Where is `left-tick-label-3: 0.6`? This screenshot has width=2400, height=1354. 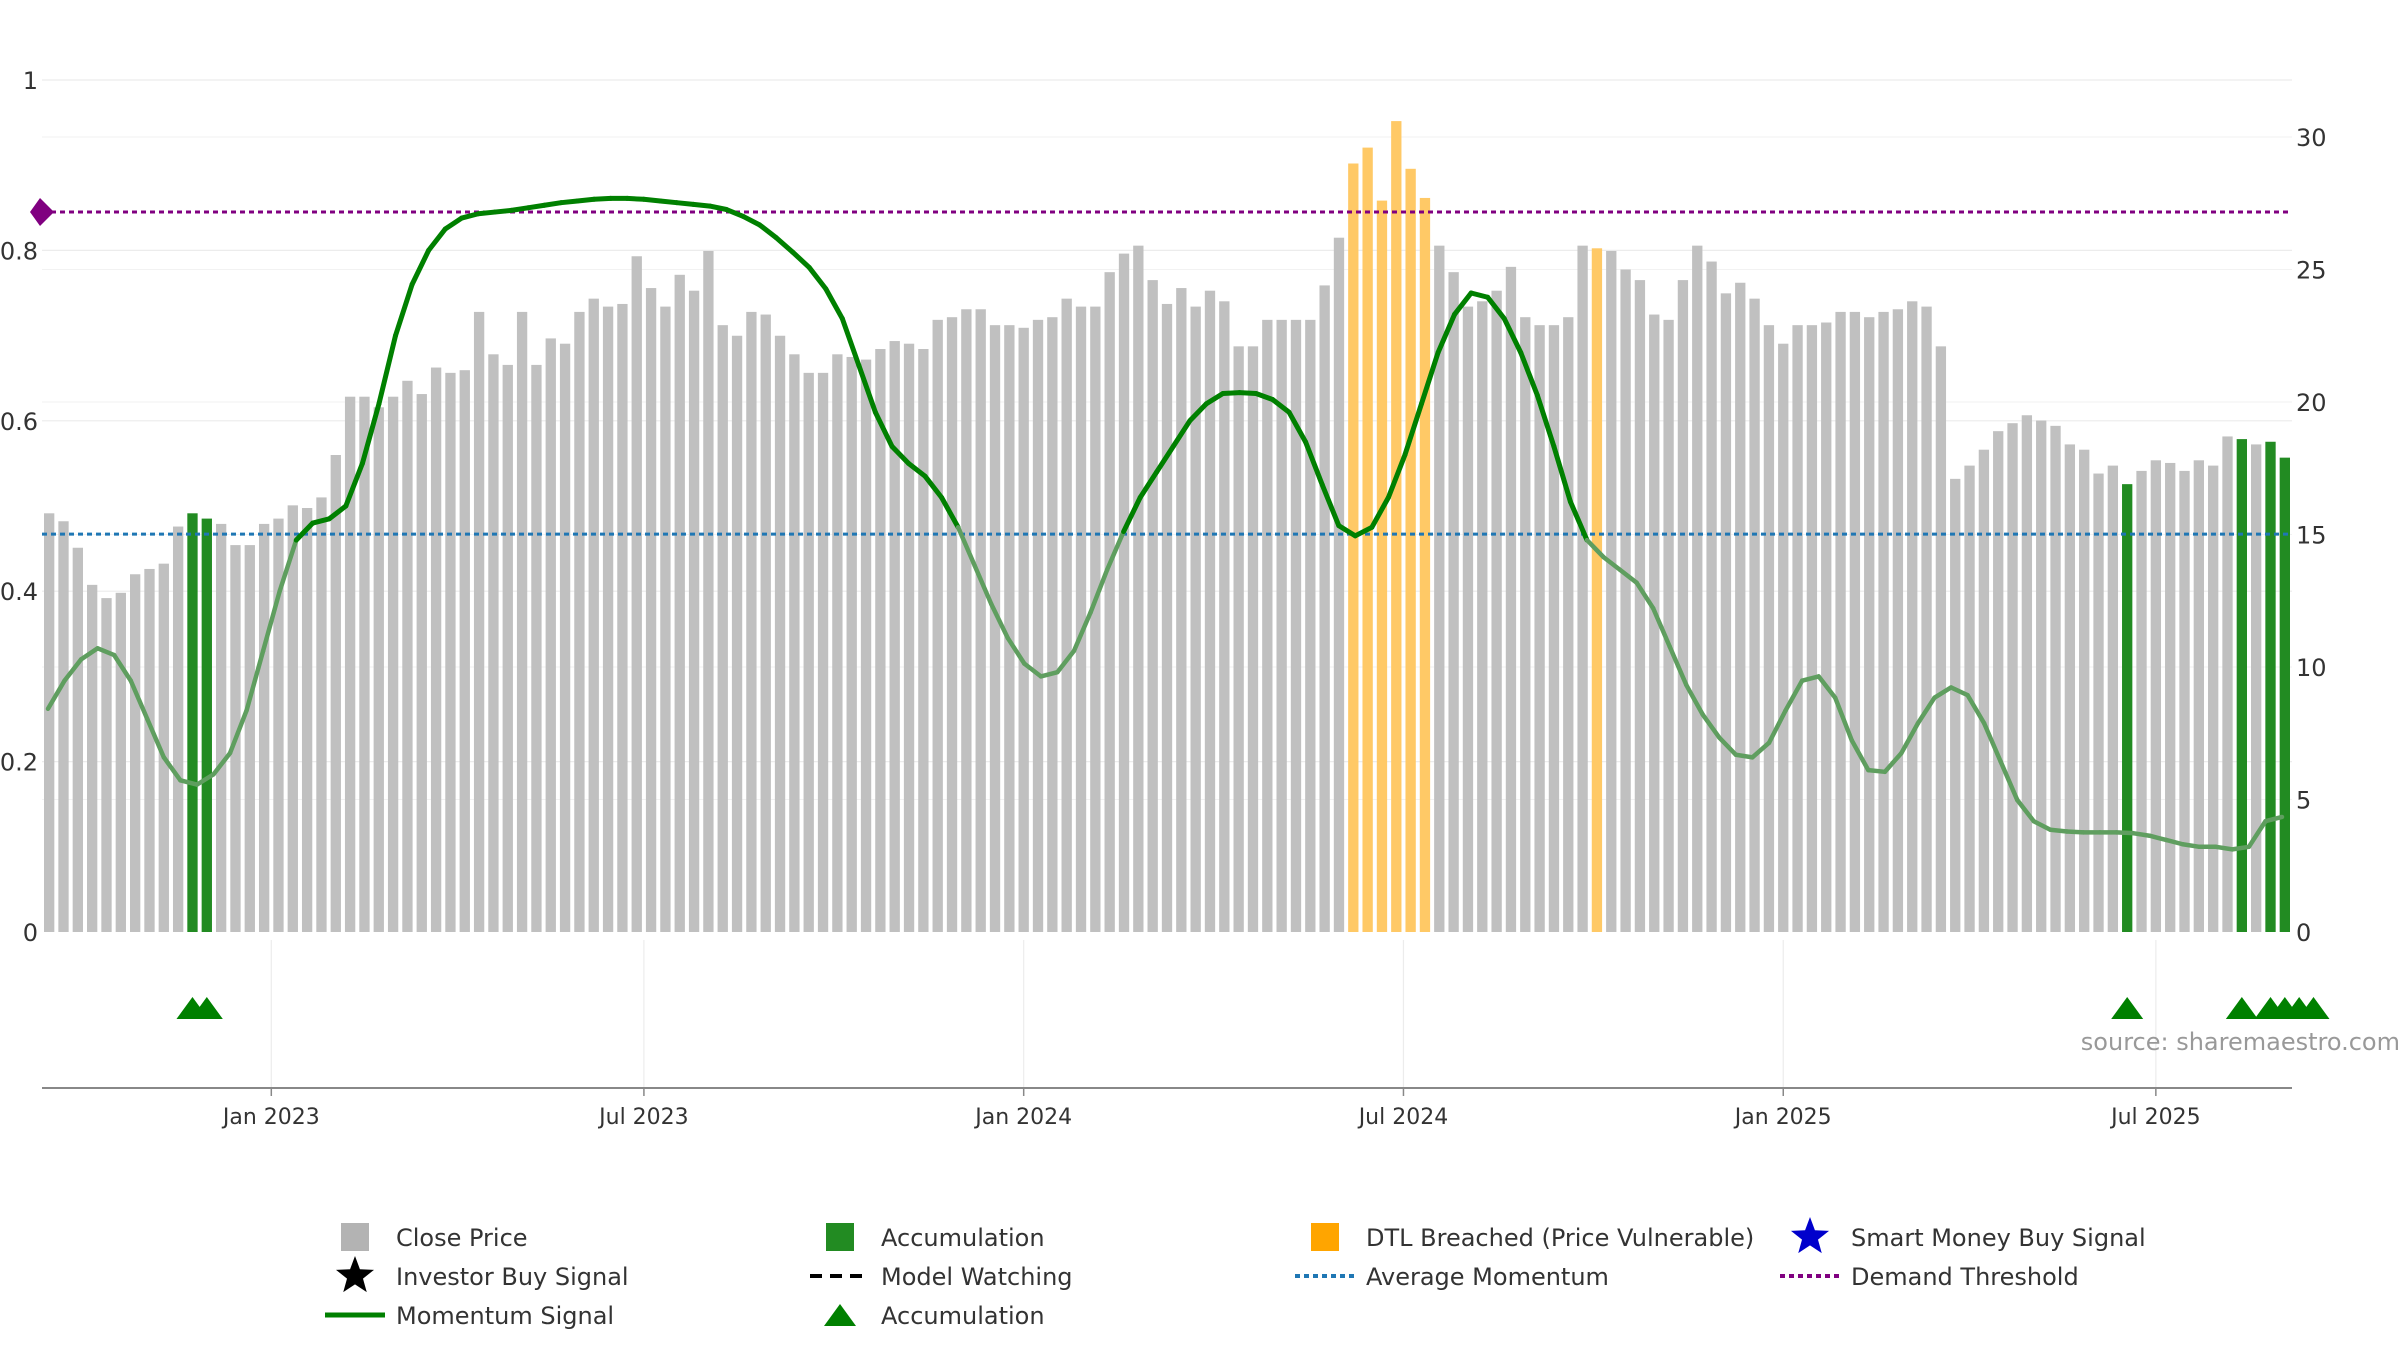 left-tick-label-3: 0.6 is located at coordinates (19, 422).